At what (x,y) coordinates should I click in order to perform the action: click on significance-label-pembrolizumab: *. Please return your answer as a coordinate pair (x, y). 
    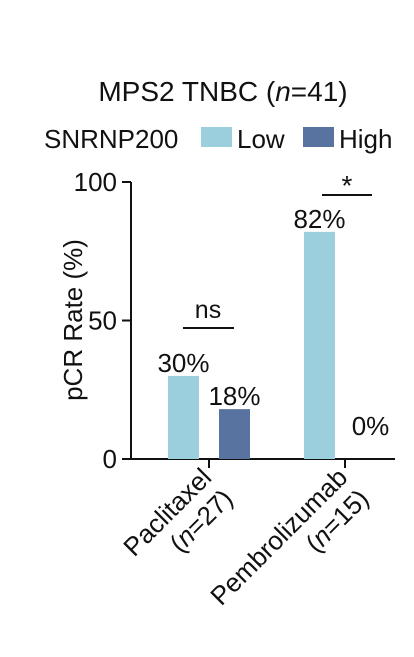
    Looking at the image, I should click on (347, 185).